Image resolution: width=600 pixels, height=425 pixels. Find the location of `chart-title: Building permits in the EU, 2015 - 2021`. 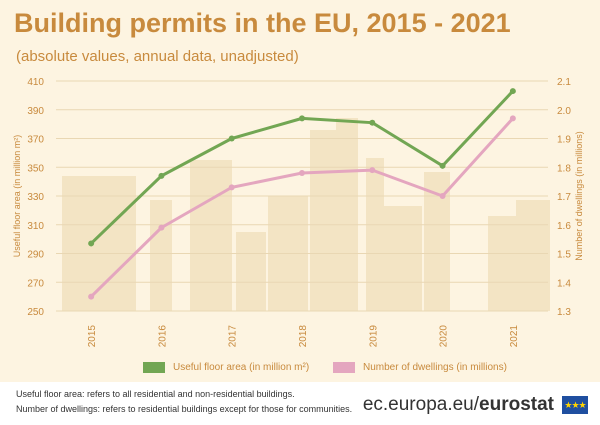

chart-title: Building permits in the EU, 2015 - 2021 is located at coordinates (262, 23).